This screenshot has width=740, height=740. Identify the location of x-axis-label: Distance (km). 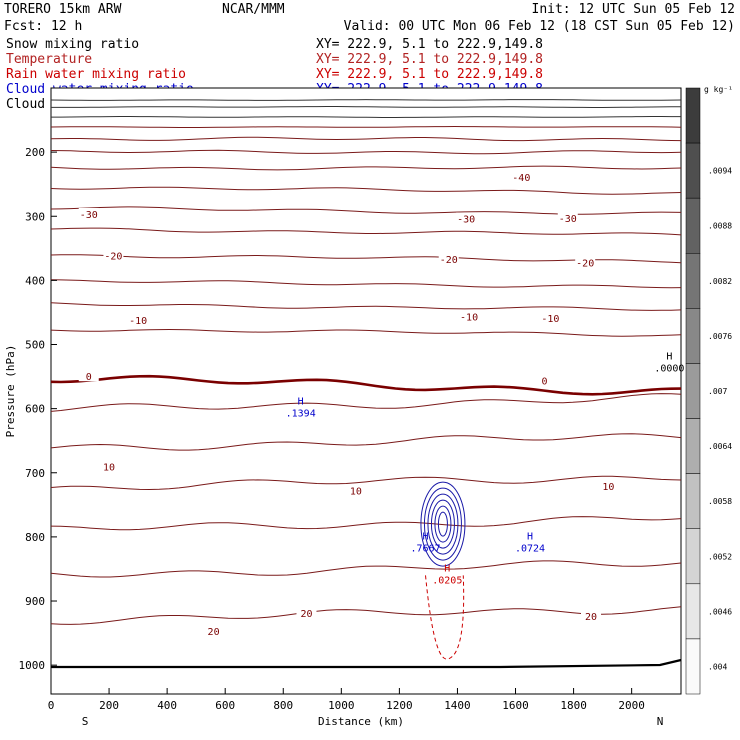
(361, 721).